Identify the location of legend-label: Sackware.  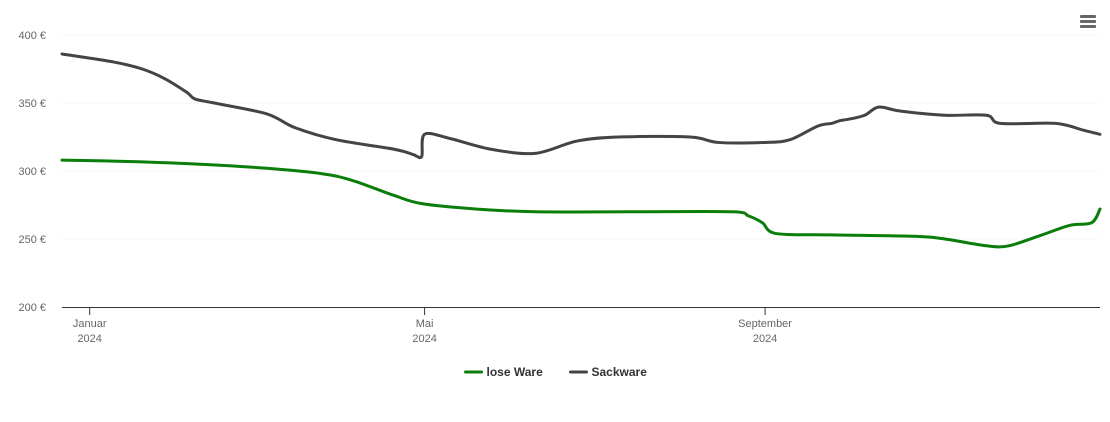
(620, 372).